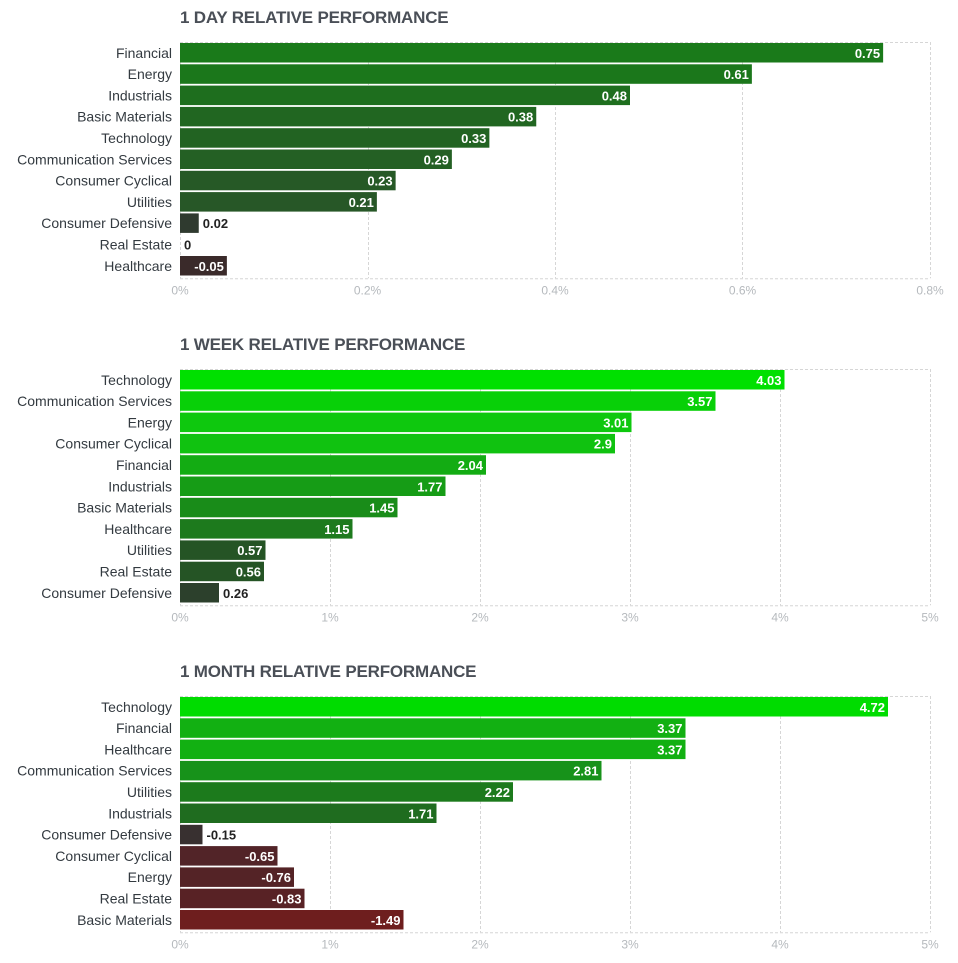  What do you see at coordinates (260, 856) in the screenshot?
I see `value-label-consumer-cyclical: -0.65` at bounding box center [260, 856].